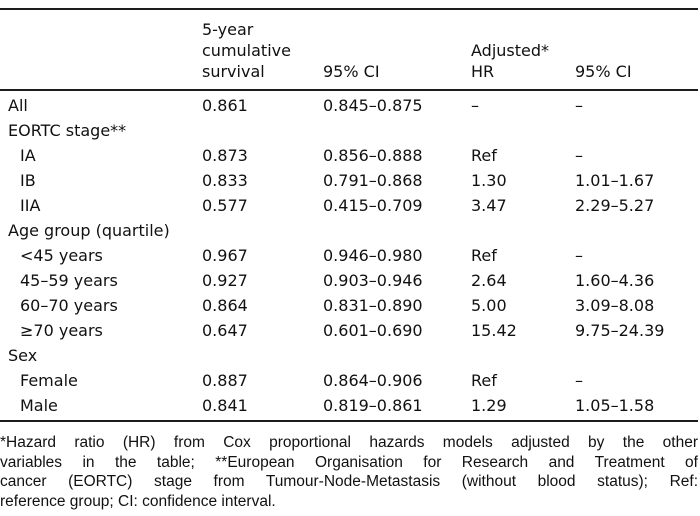  What do you see at coordinates (225, 255) in the screenshot?
I see `survival-cell: 0.967` at bounding box center [225, 255].